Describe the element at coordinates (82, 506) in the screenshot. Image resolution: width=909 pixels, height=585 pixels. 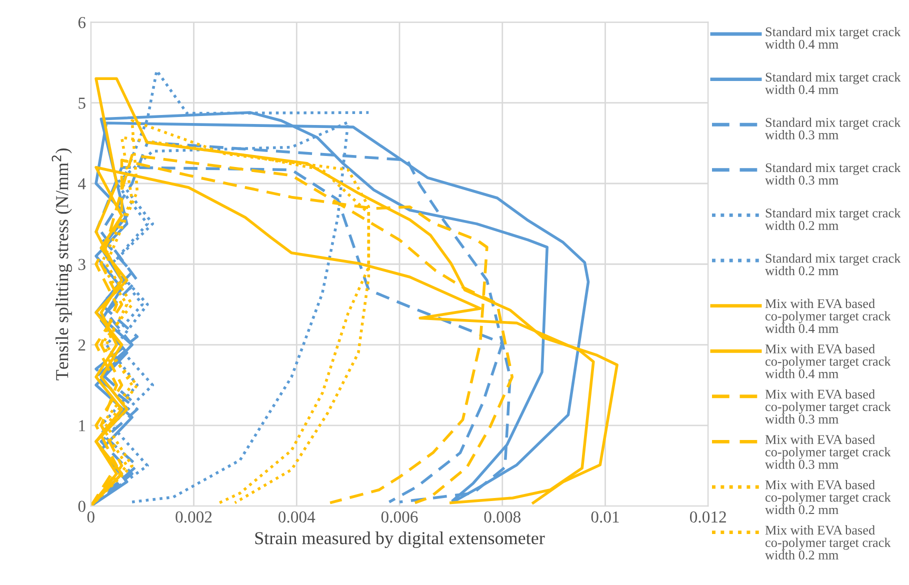
I see `y-tick-label: 0` at that location.